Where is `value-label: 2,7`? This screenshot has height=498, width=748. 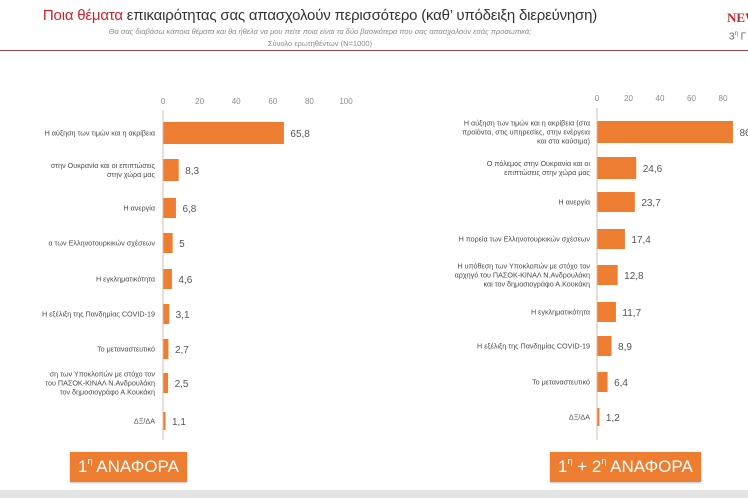
value-label: 2,7 is located at coordinates (182, 350).